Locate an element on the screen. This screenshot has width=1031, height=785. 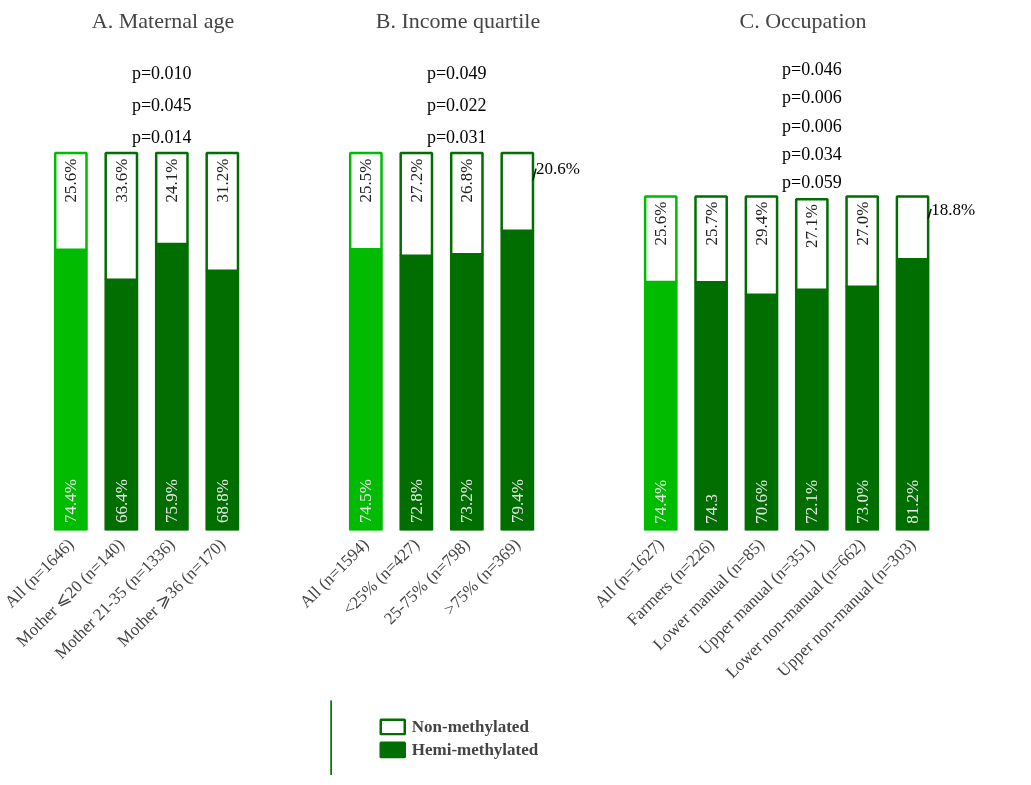
data-label: 24.1% is located at coordinates (172, 180).